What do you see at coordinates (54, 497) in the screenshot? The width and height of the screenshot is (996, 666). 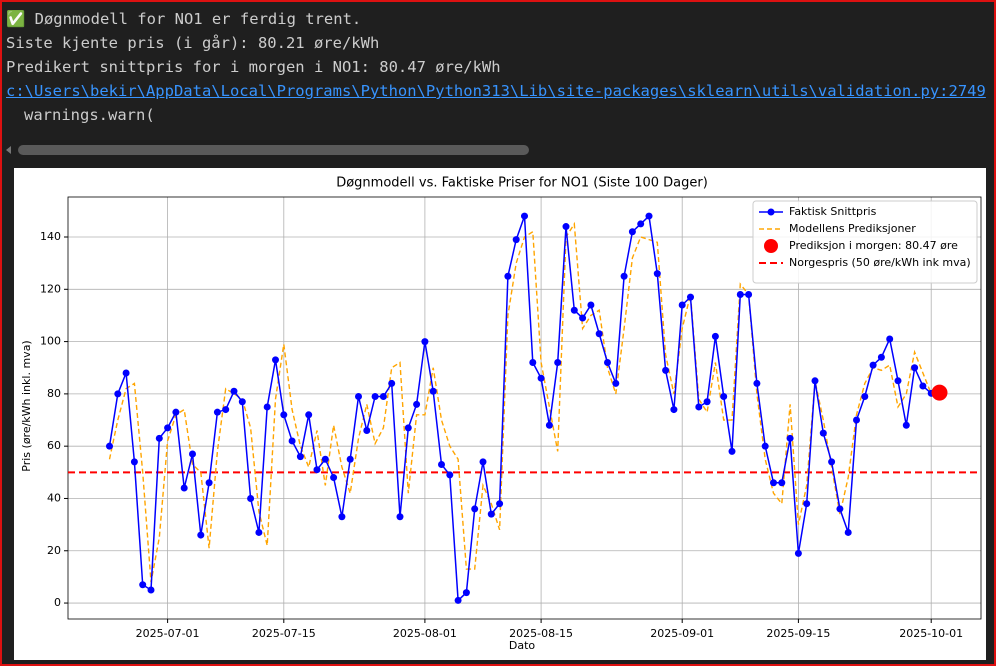 I see `y-tick-label: 40` at bounding box center [54, 497].